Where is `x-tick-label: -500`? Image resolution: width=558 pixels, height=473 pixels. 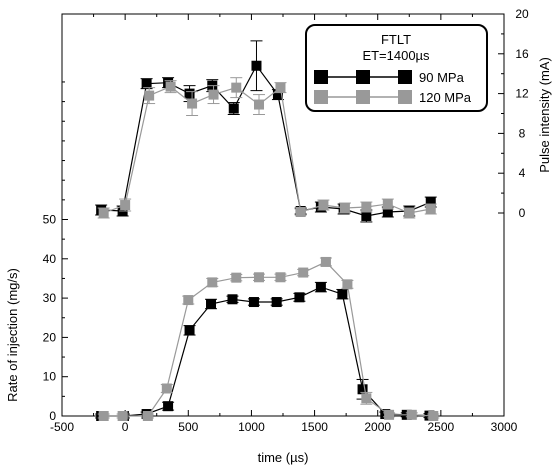
x-tick-label: -500 is located at coordinates (62, 427).